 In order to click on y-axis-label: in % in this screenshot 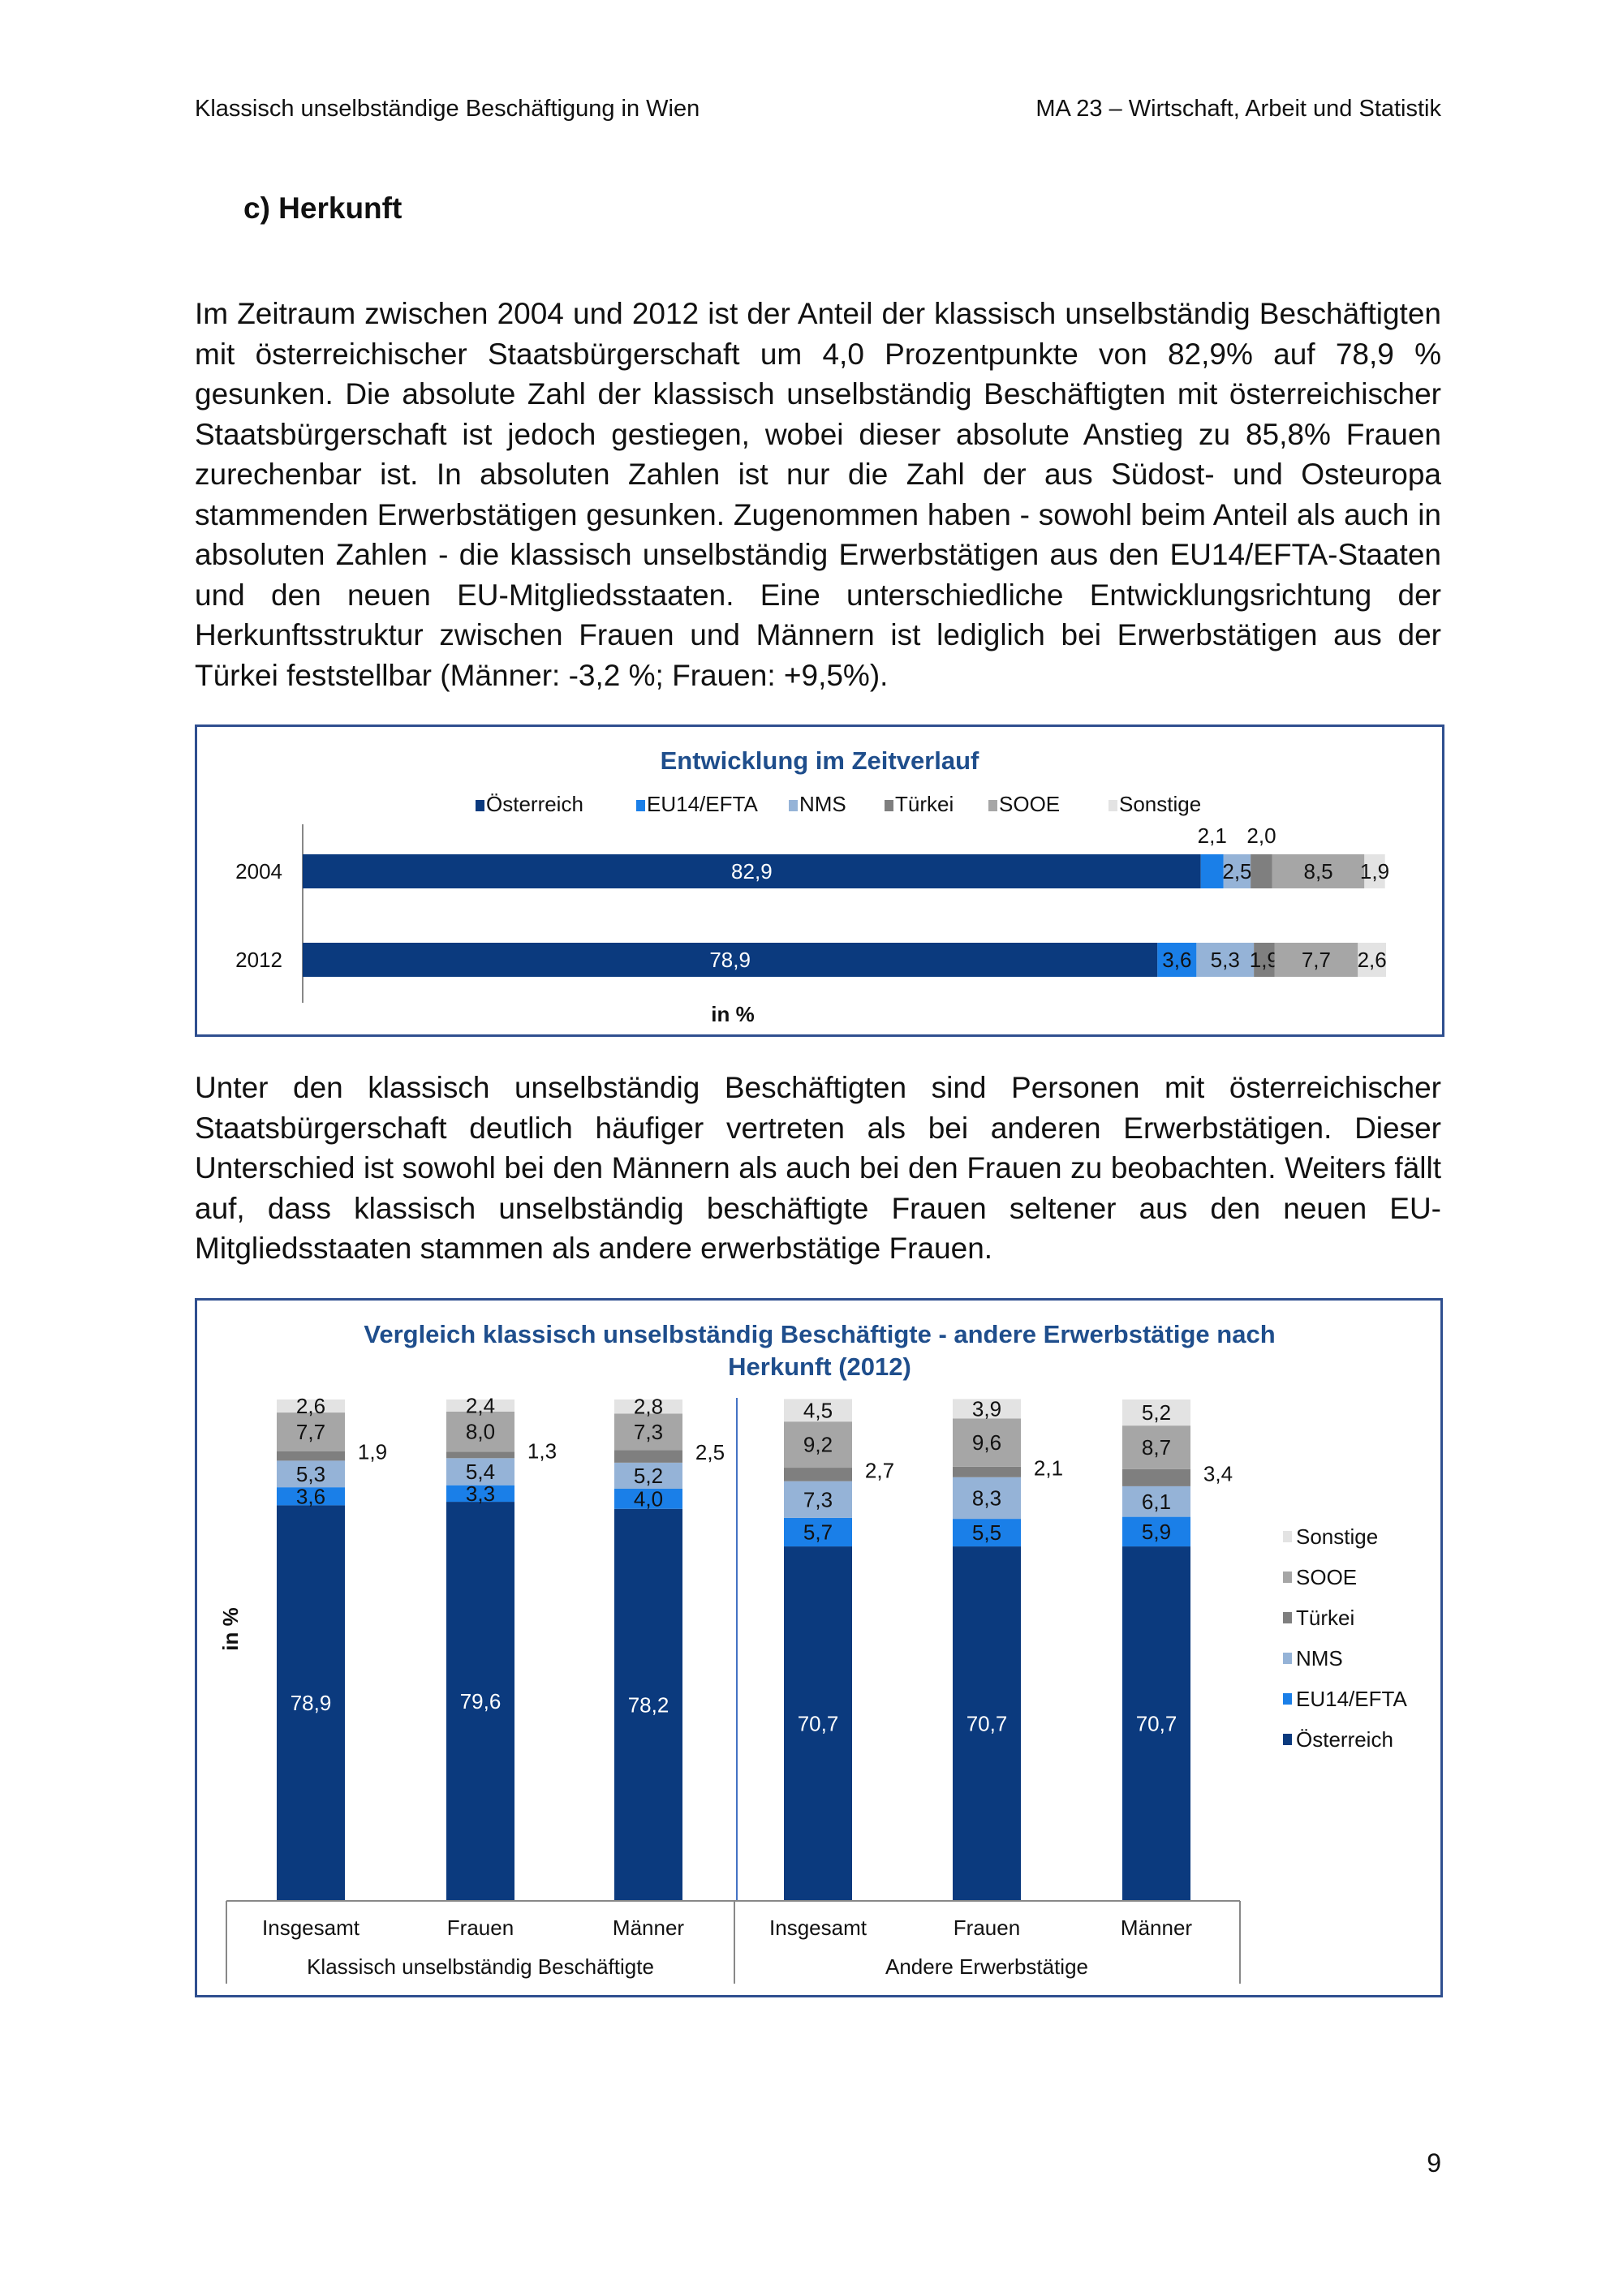, I will do `click(230, 1628)`.